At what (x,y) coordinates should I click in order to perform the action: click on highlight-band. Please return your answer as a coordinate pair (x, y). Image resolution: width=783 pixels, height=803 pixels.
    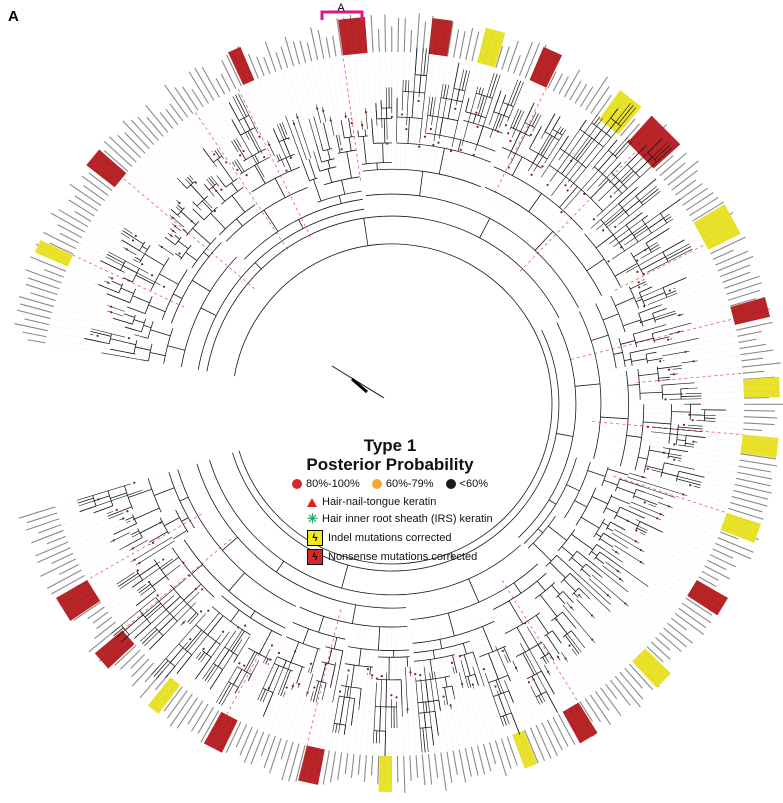
    Looking at the image, I should click on (114, 649).